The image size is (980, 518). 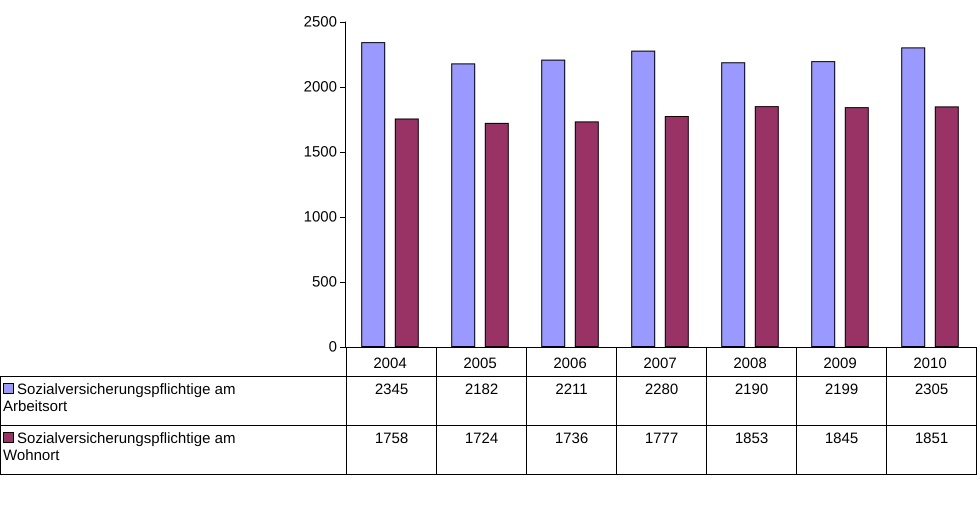 I want to click on data-label: 1736, so click(x=571, y=450).